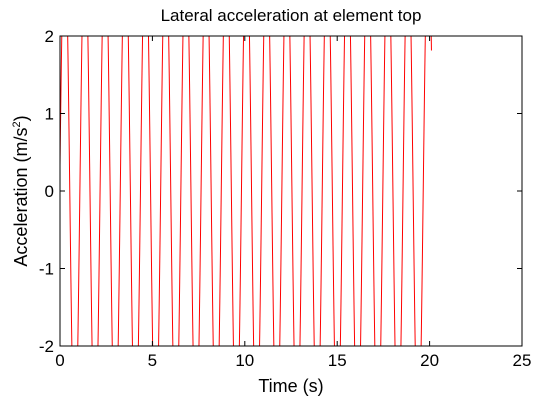 Image resolution: width=537 pixels, height=404 pixels. What do you see at coordinates (290, 386) in the screenshot?
I see `x-axis-label: Time (s)` at bounding box center [290, 386].